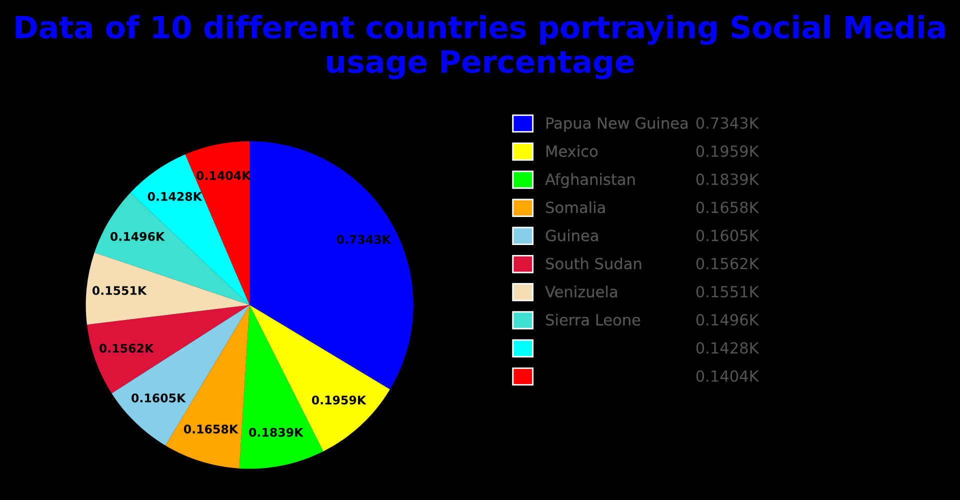 The image size is (960, 500). I want to click on text: 0.1428K, so click(728, 348).